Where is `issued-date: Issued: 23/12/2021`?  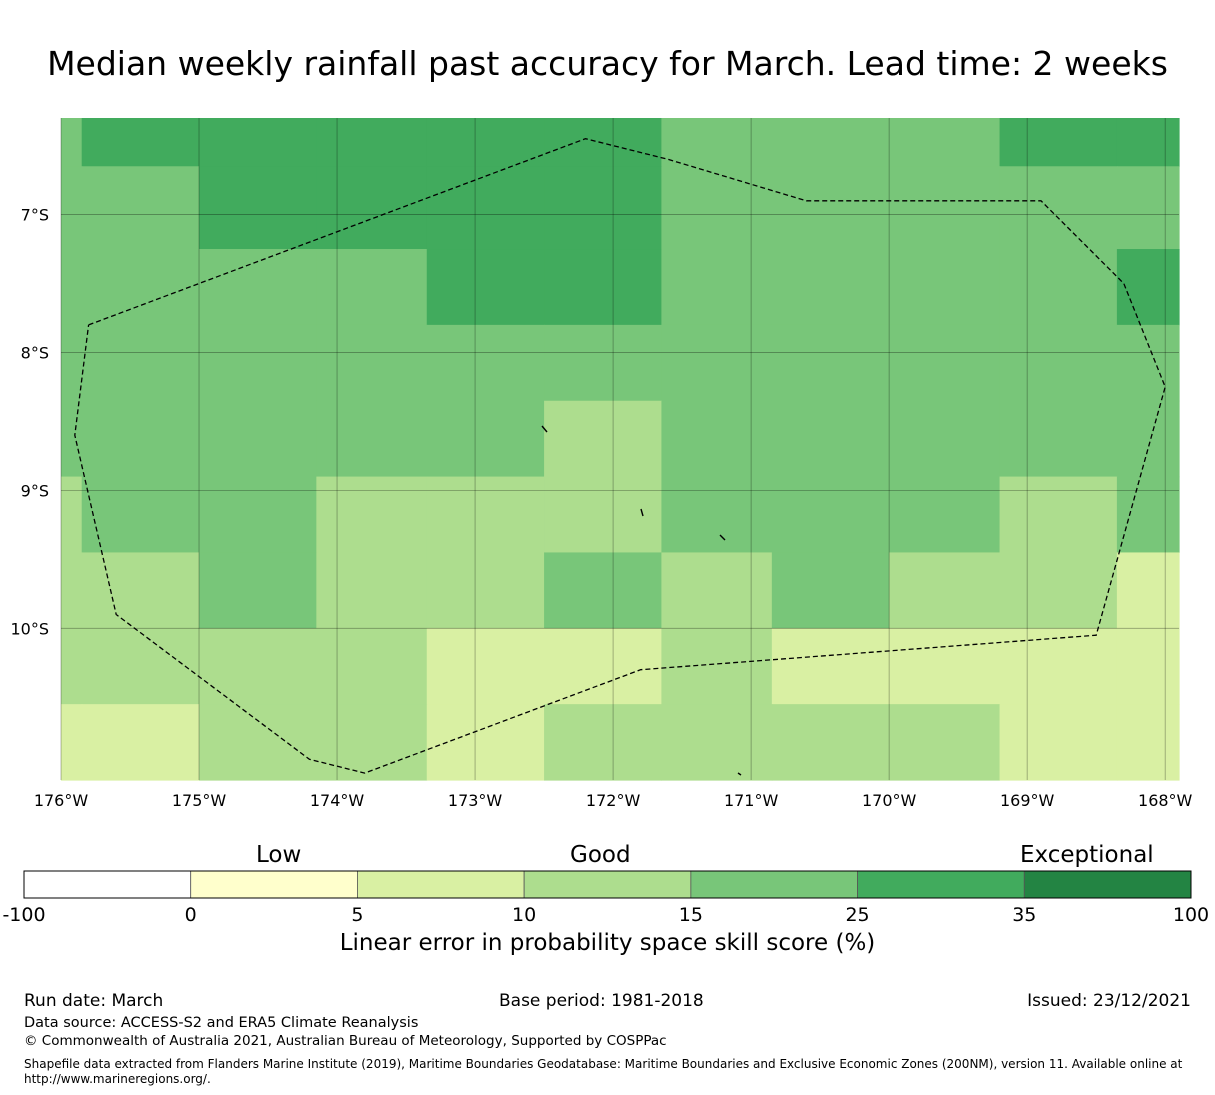 issued-date: Issued: 23/12/2021 is located at coordinates (1109, 1001).